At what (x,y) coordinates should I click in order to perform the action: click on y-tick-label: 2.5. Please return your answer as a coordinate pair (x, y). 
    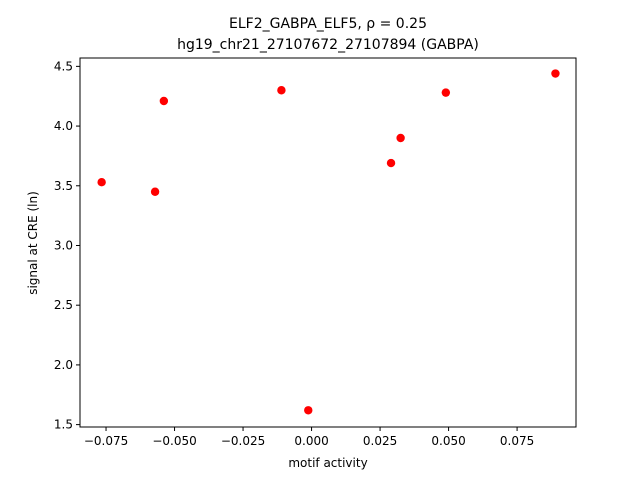
    Looking at the image, I should click on (63, 305).